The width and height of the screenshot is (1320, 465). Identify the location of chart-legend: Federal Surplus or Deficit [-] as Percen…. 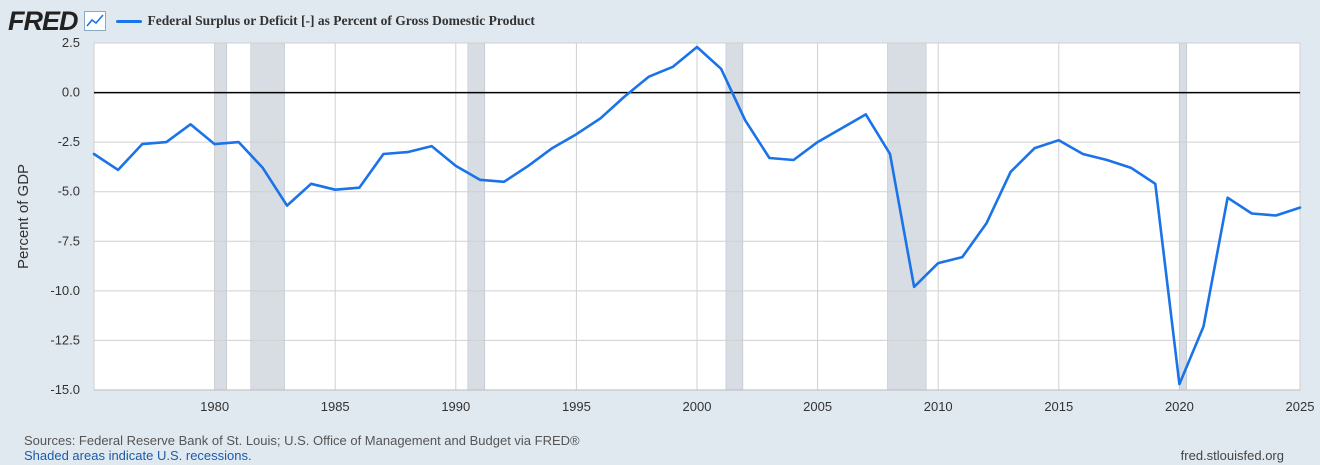
(325, 21).